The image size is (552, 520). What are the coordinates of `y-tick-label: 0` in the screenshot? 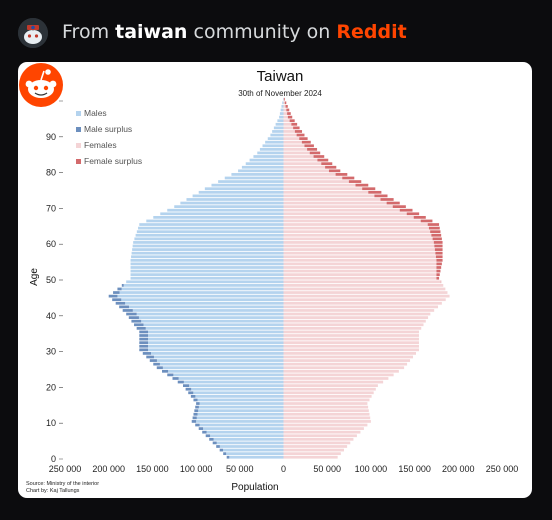 It's located at (53, 459).